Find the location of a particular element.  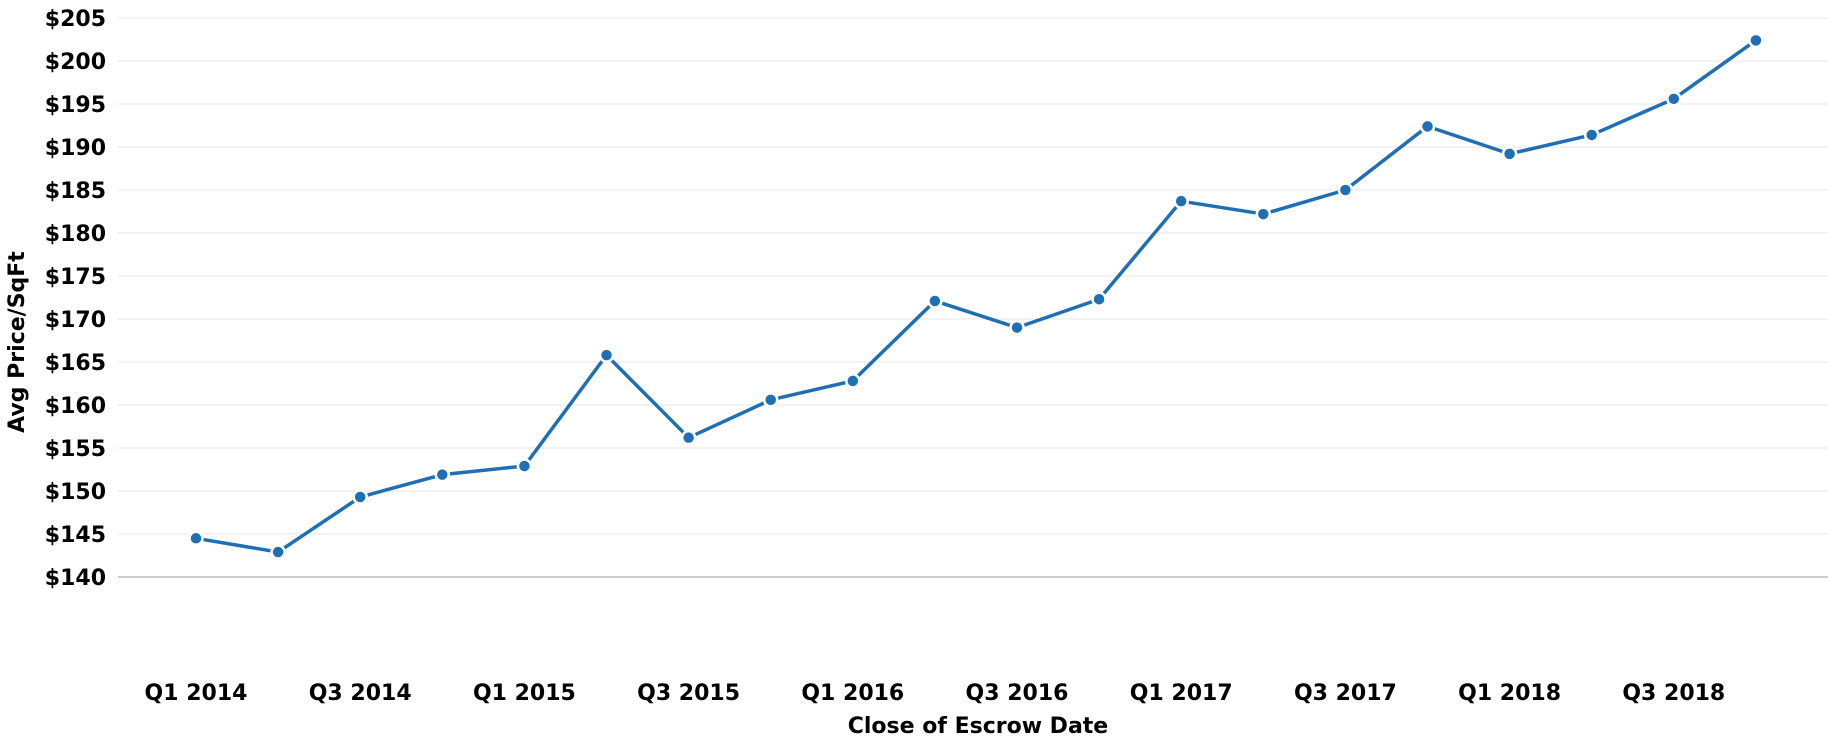

y-tick-label: $175 is located at coordinates (75, 277).